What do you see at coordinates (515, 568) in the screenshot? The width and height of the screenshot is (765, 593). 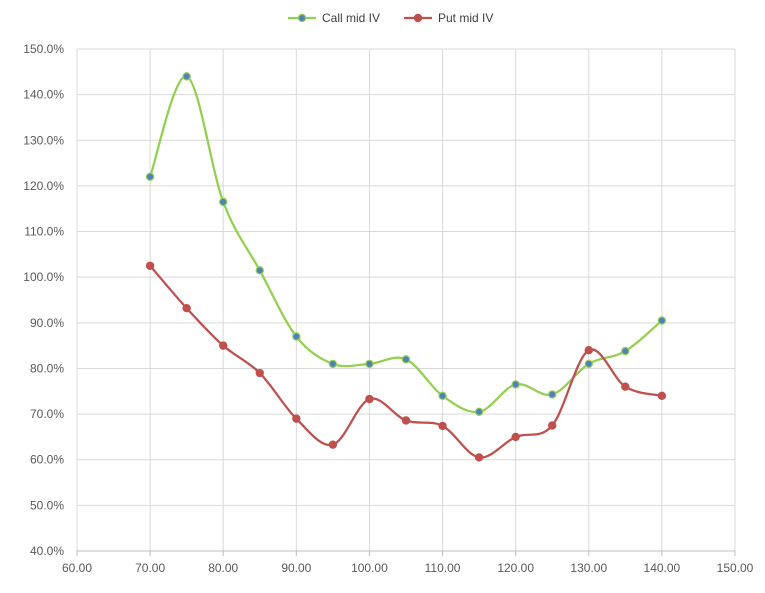 I see `x-tick-label: 120.00` at bounding box center [515, 568].